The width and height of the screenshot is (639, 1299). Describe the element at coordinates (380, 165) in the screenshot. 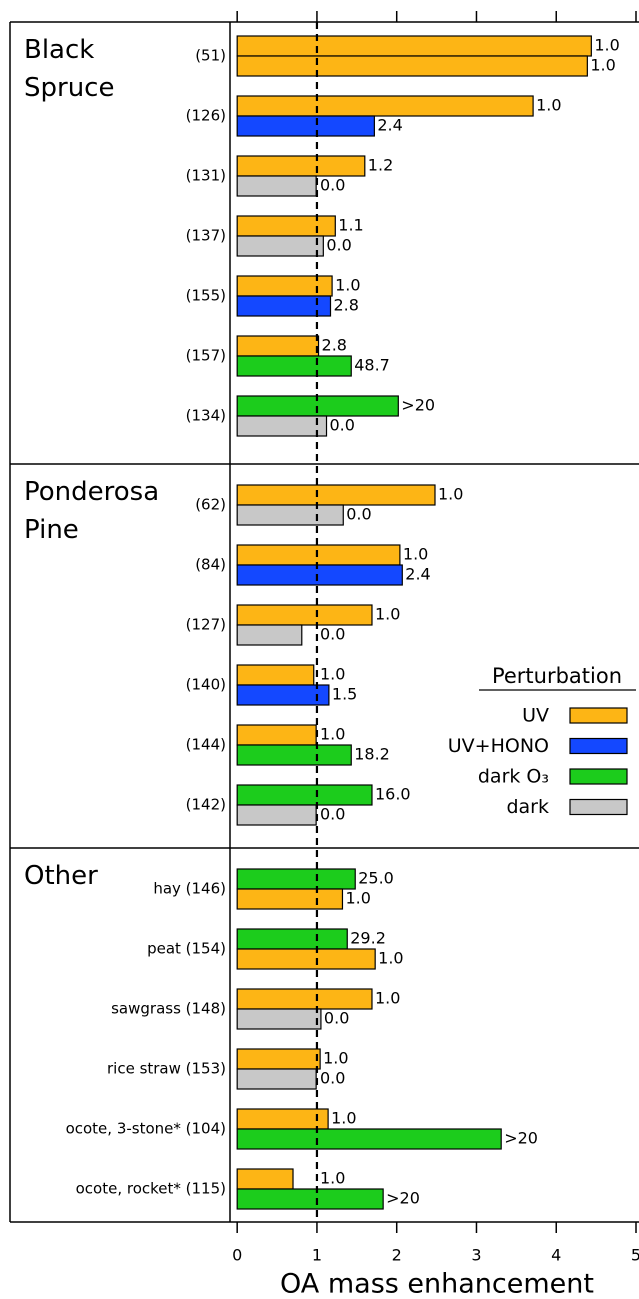

I see `bar-note: 1.2` at that location.